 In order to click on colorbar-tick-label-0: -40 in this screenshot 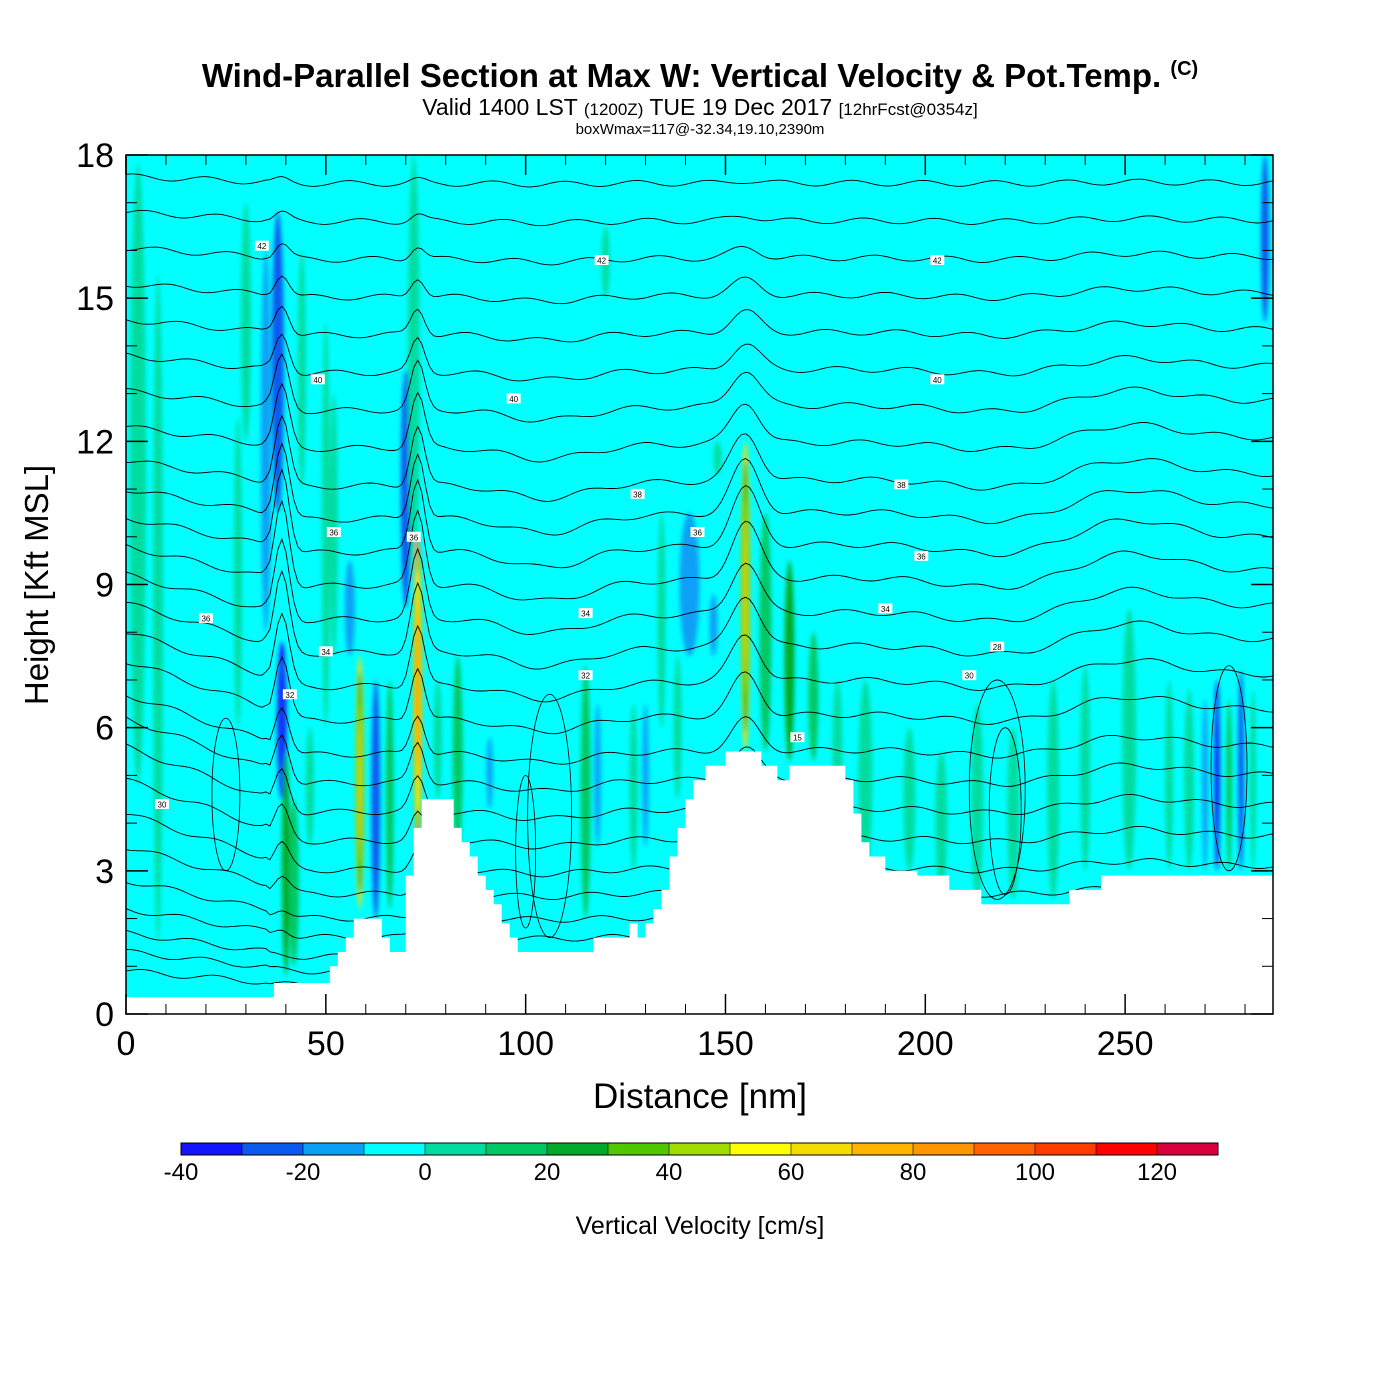, I will do `click(181, 1172)`.